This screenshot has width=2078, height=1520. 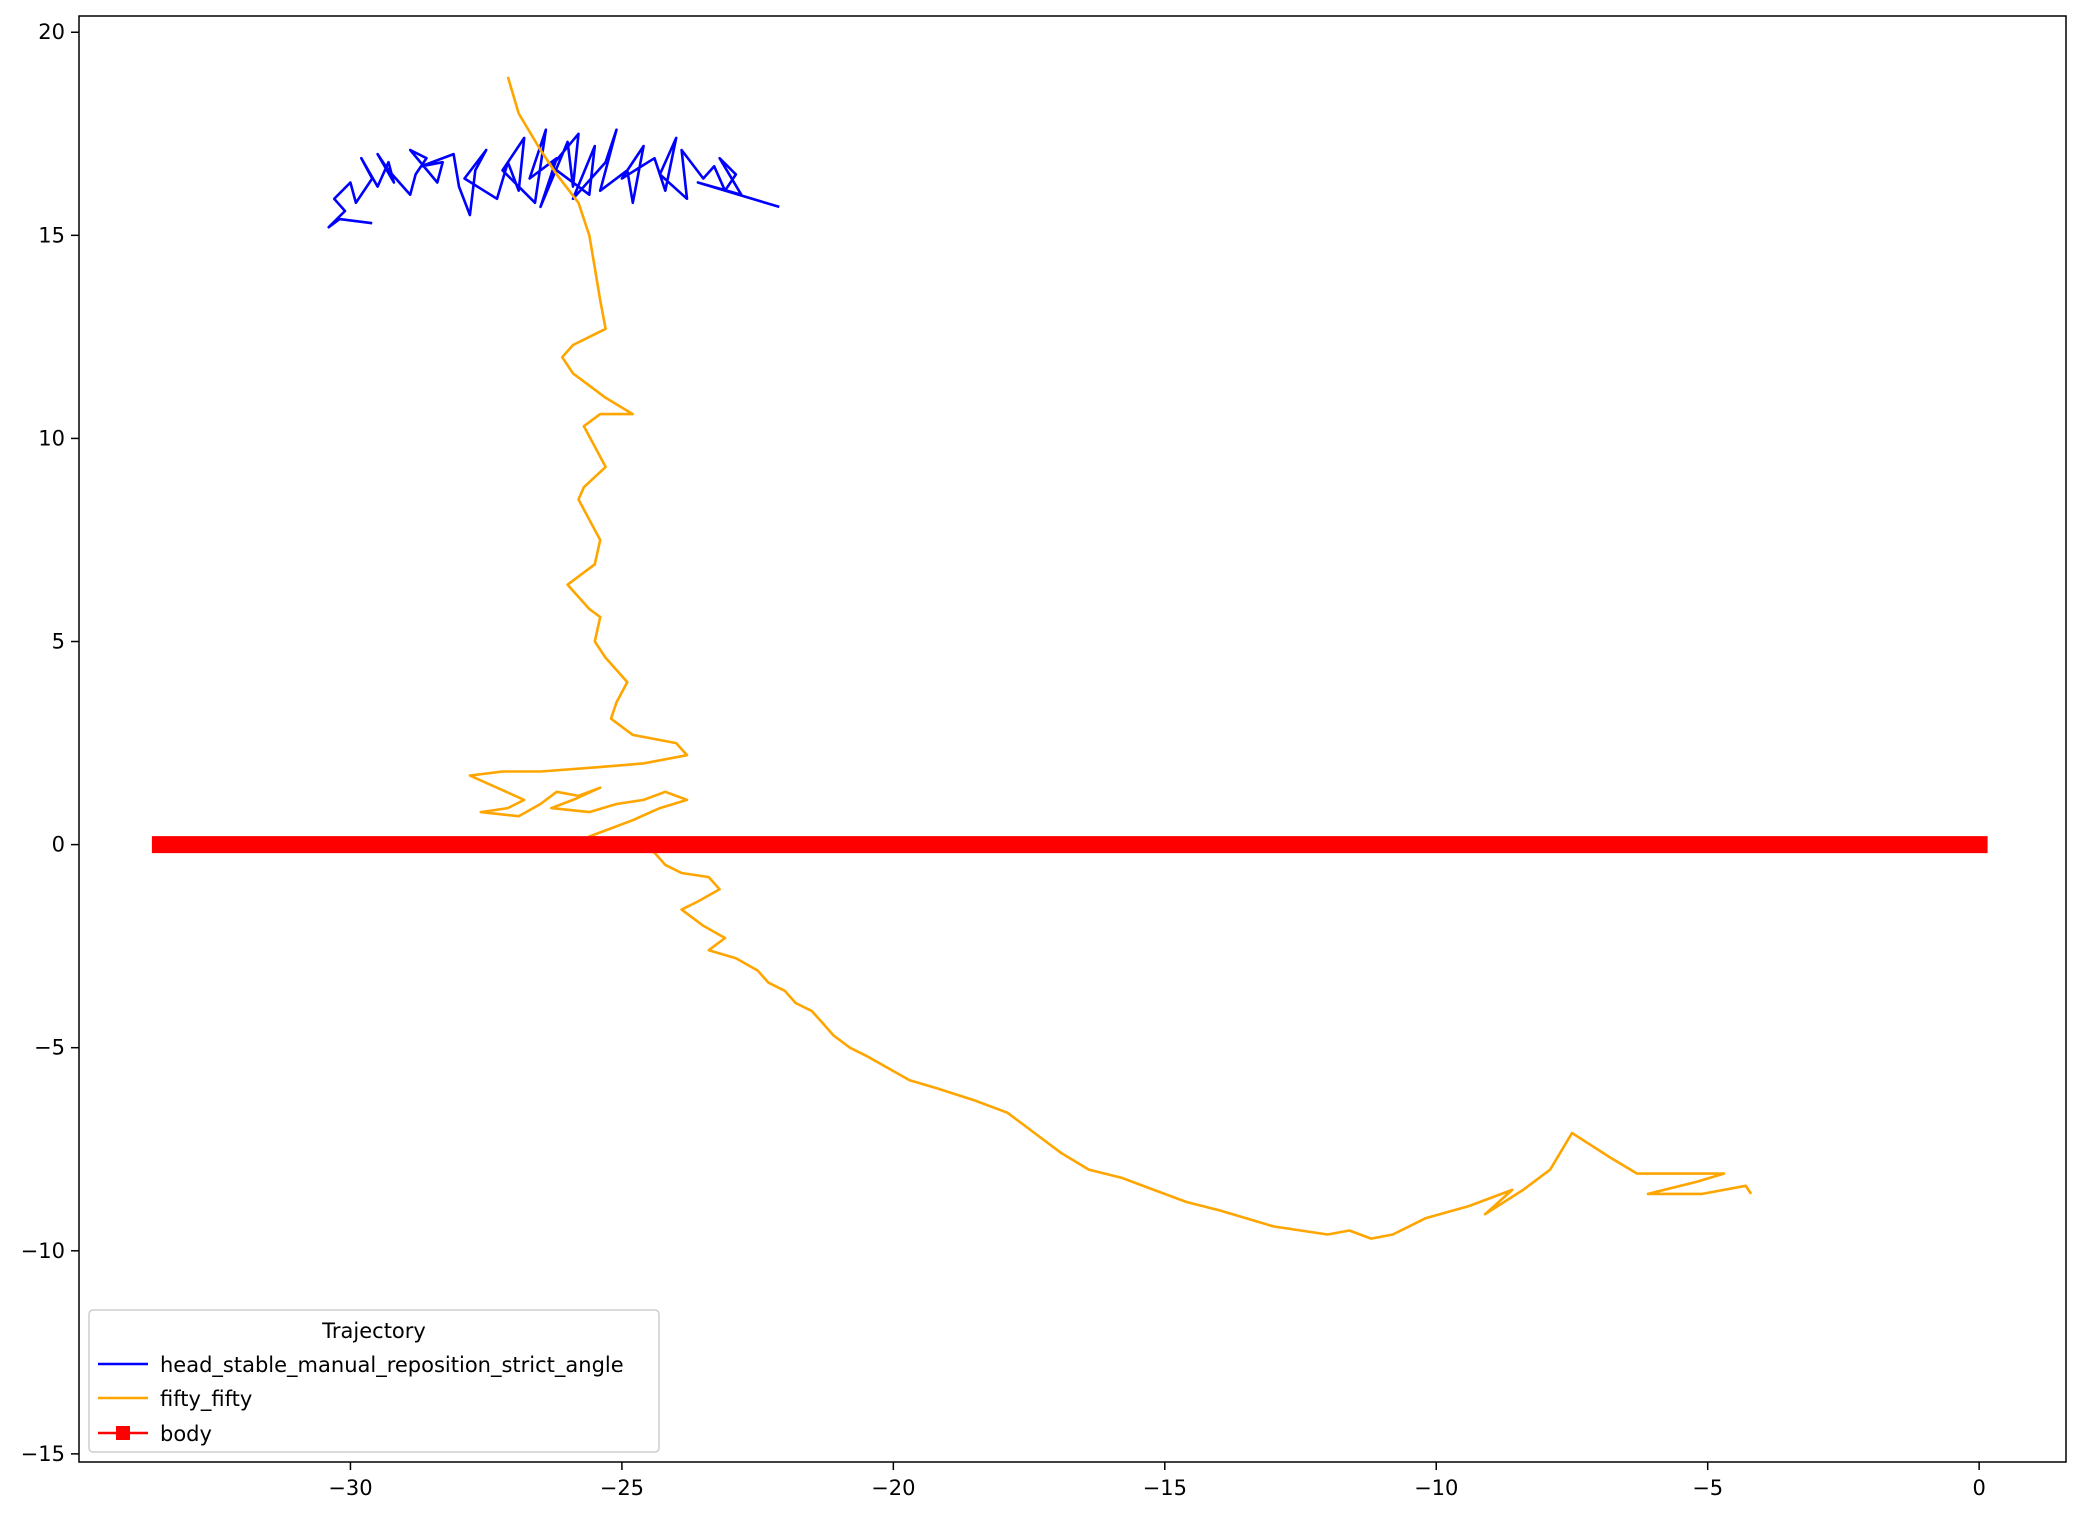 I want to click on legend-marker-body, so click(x=123, y=1433).